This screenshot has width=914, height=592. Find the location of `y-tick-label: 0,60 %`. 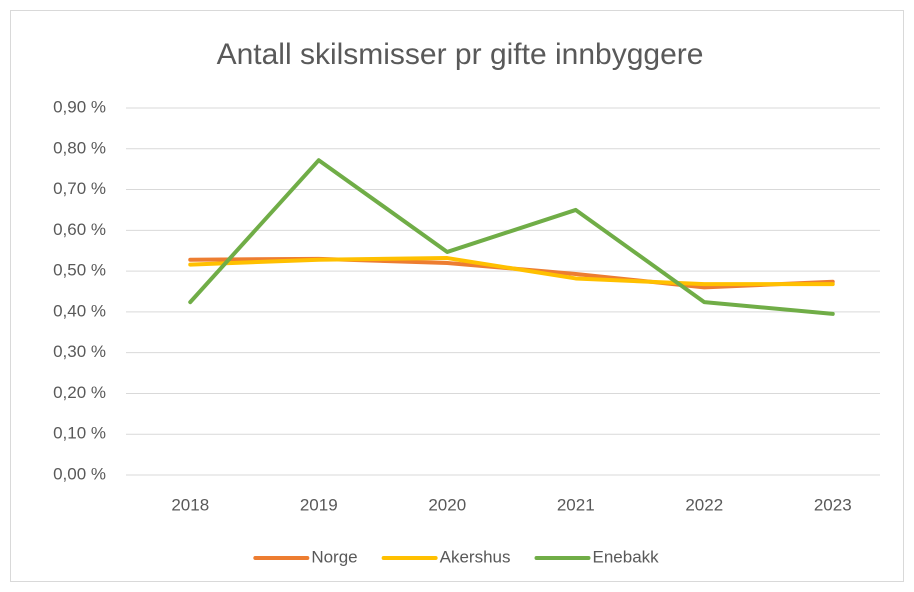

y-tick-label: 0,60 % is located at coordinates (79, 229).